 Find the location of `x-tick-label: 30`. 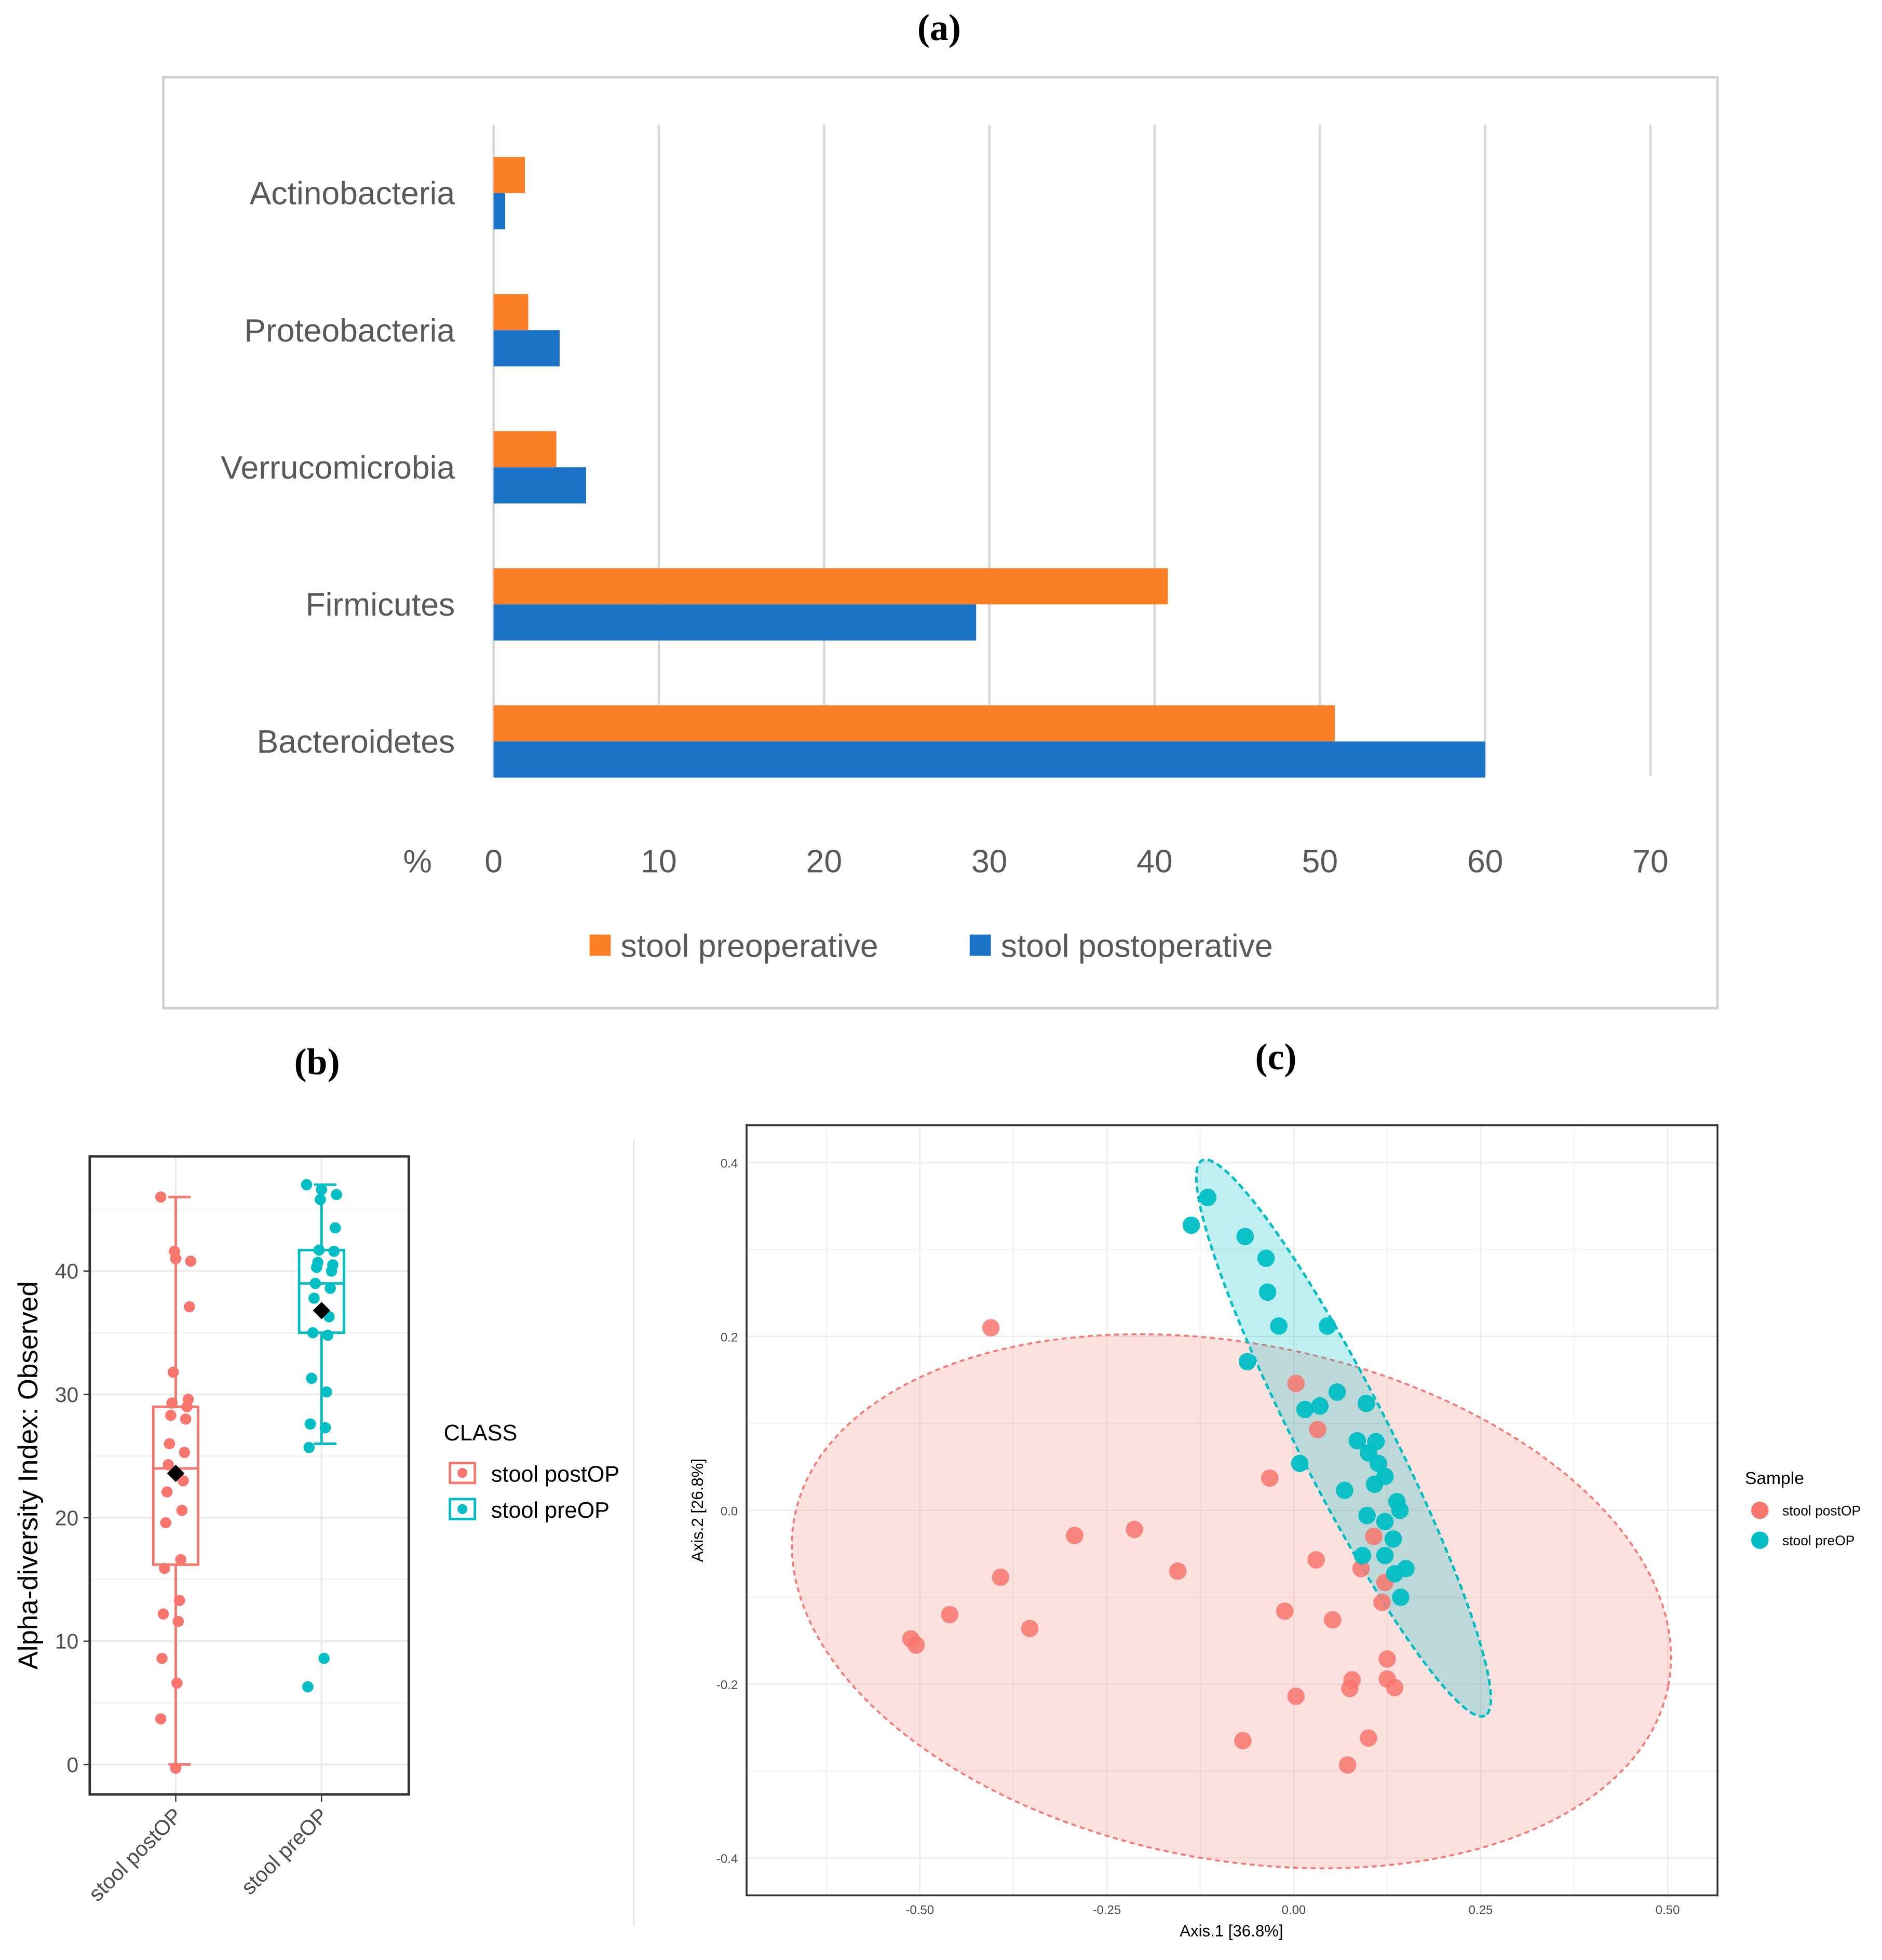

x-tick-label: 30 is located at coordinates (989, 861).